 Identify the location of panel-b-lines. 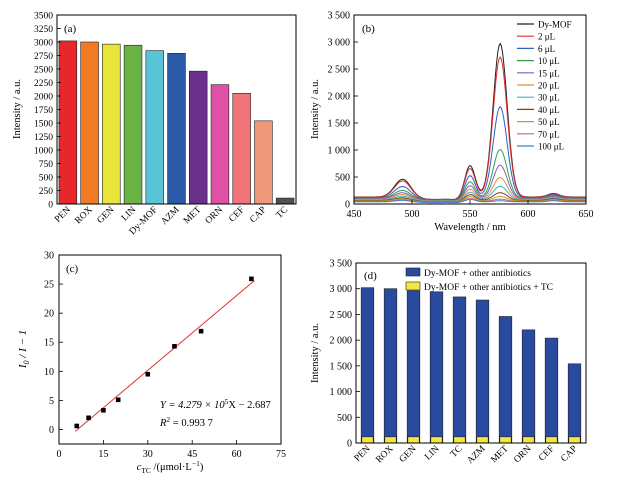
(470, 123).